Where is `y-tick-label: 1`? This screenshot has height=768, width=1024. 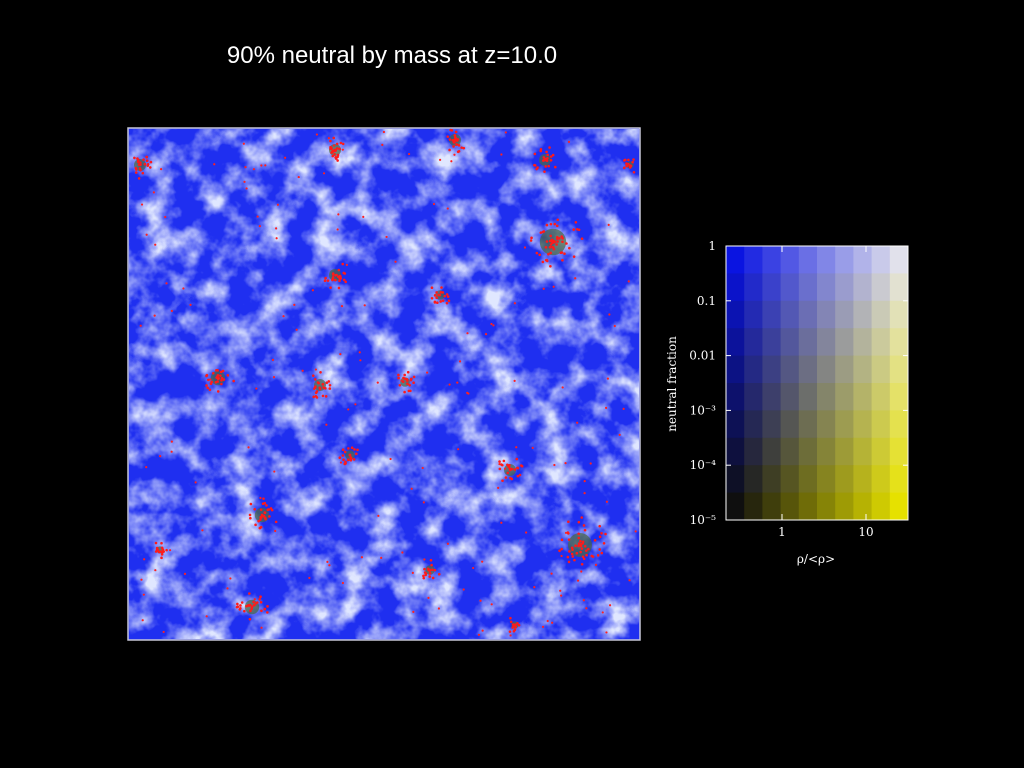
y-tick-label: 1 is located at coordinates (712, 246).